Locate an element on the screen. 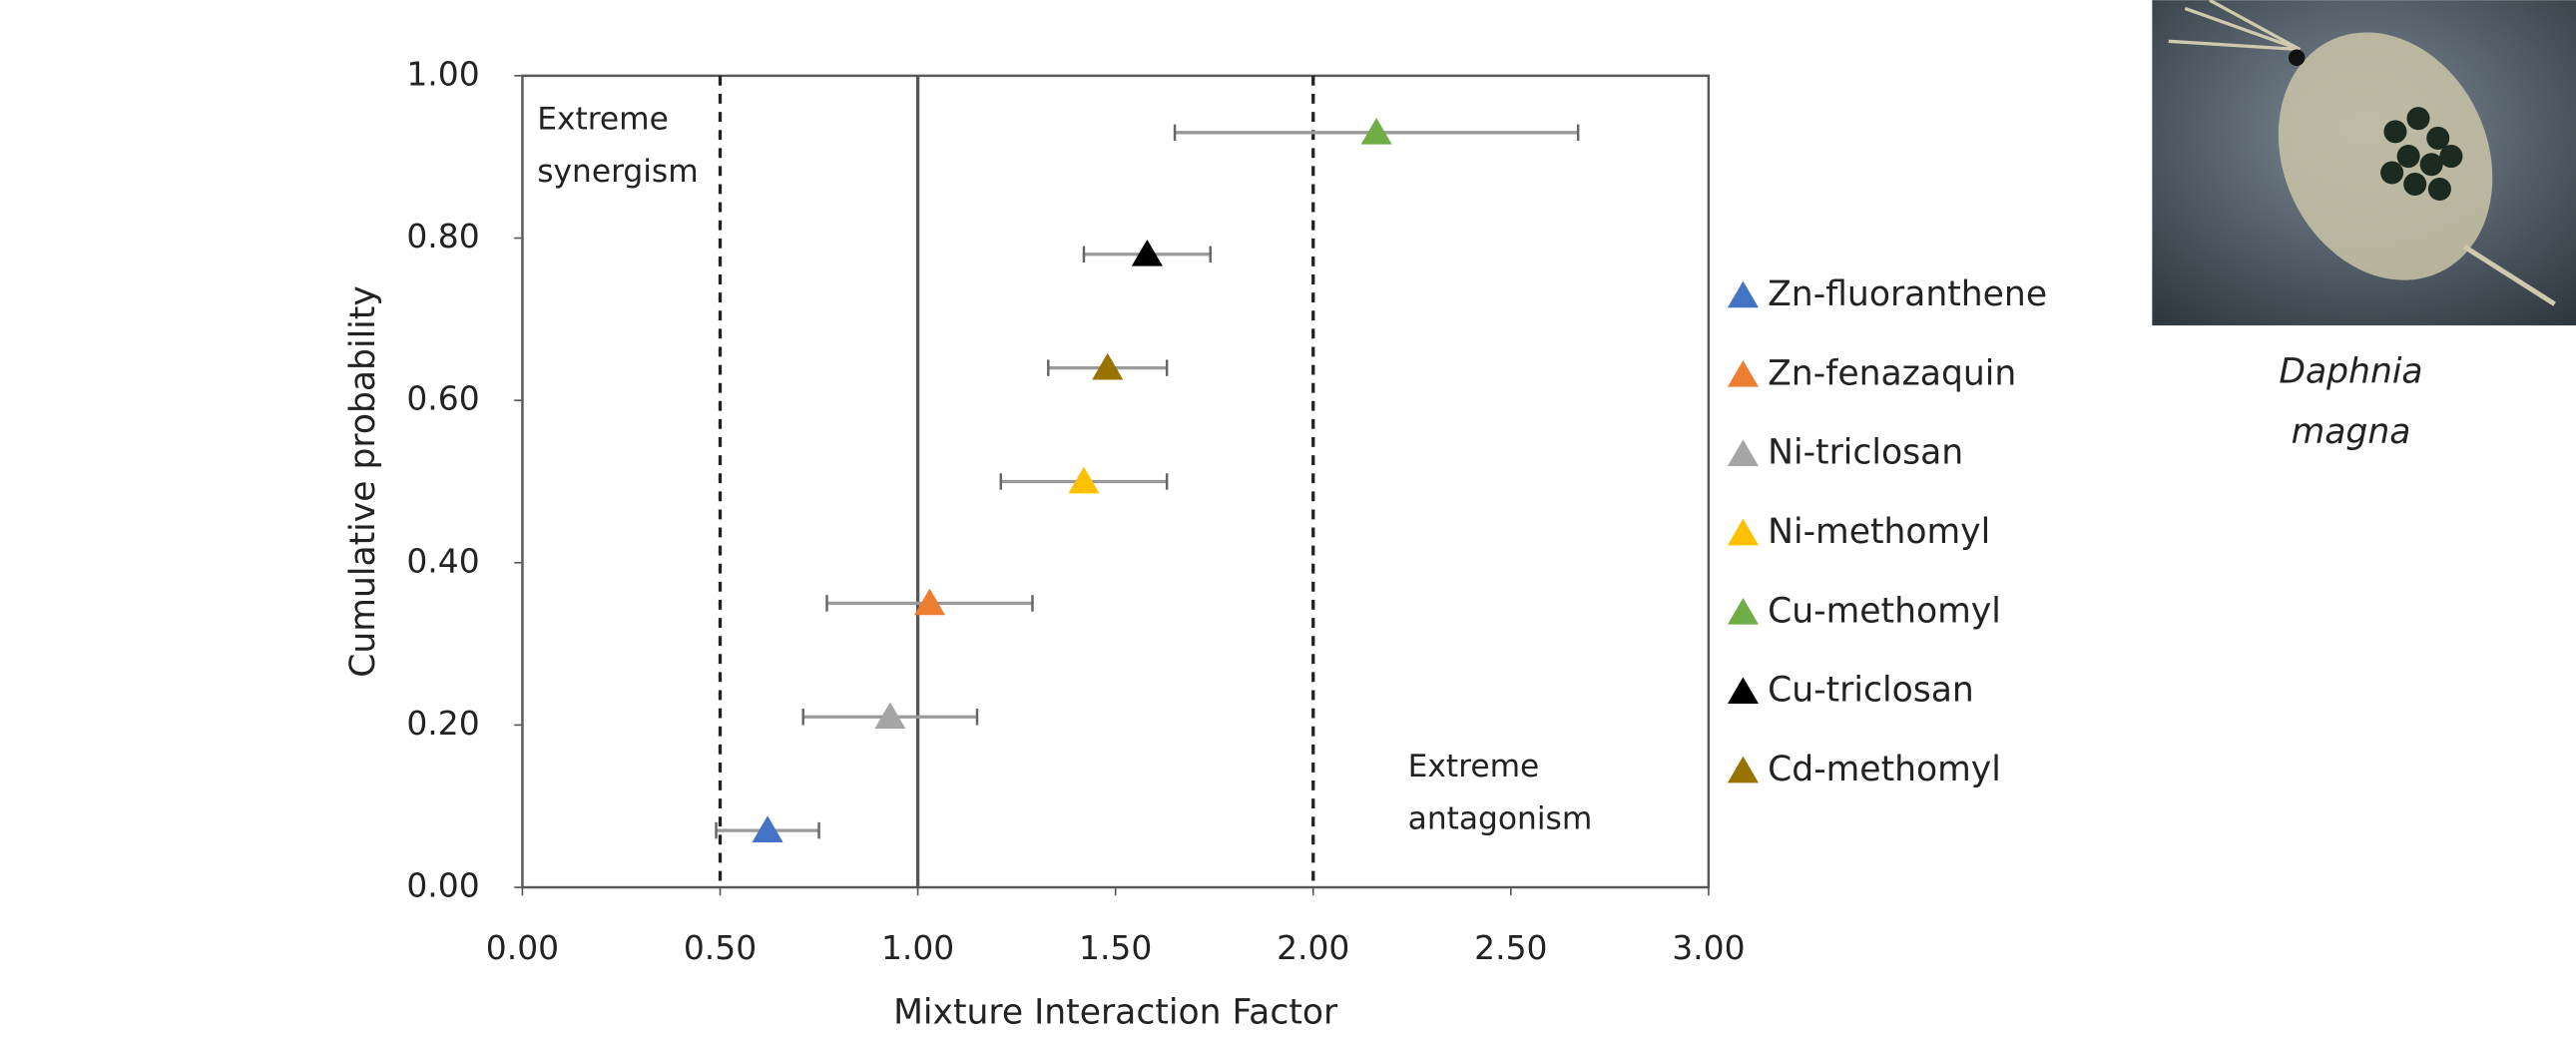  legend-label: Ni-triclosan is located at coordinates (1866, 453).